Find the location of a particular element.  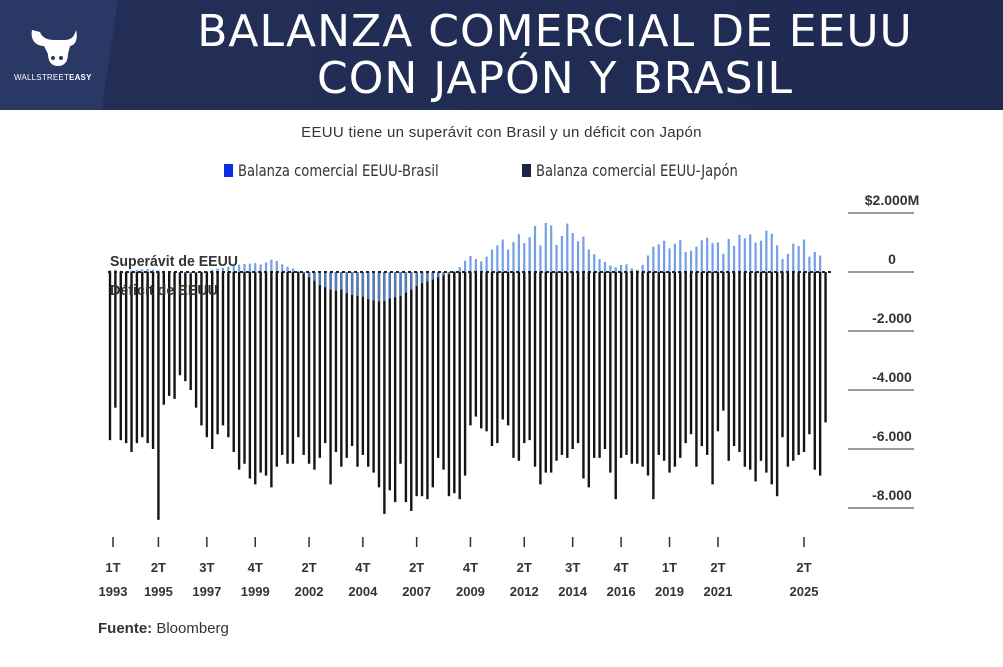

x-tick-quarter: 1T is located at coordinates (112, 567).